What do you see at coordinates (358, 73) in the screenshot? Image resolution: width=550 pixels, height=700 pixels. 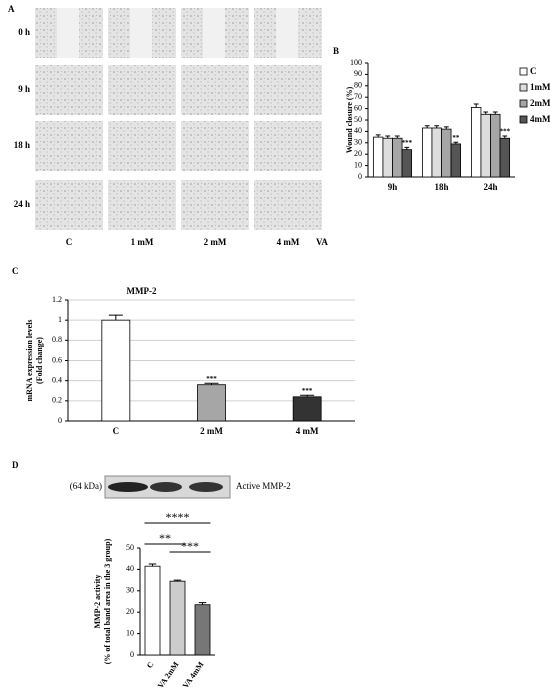 I see `y-tick-label: 90` at bounding box center [358, 73].